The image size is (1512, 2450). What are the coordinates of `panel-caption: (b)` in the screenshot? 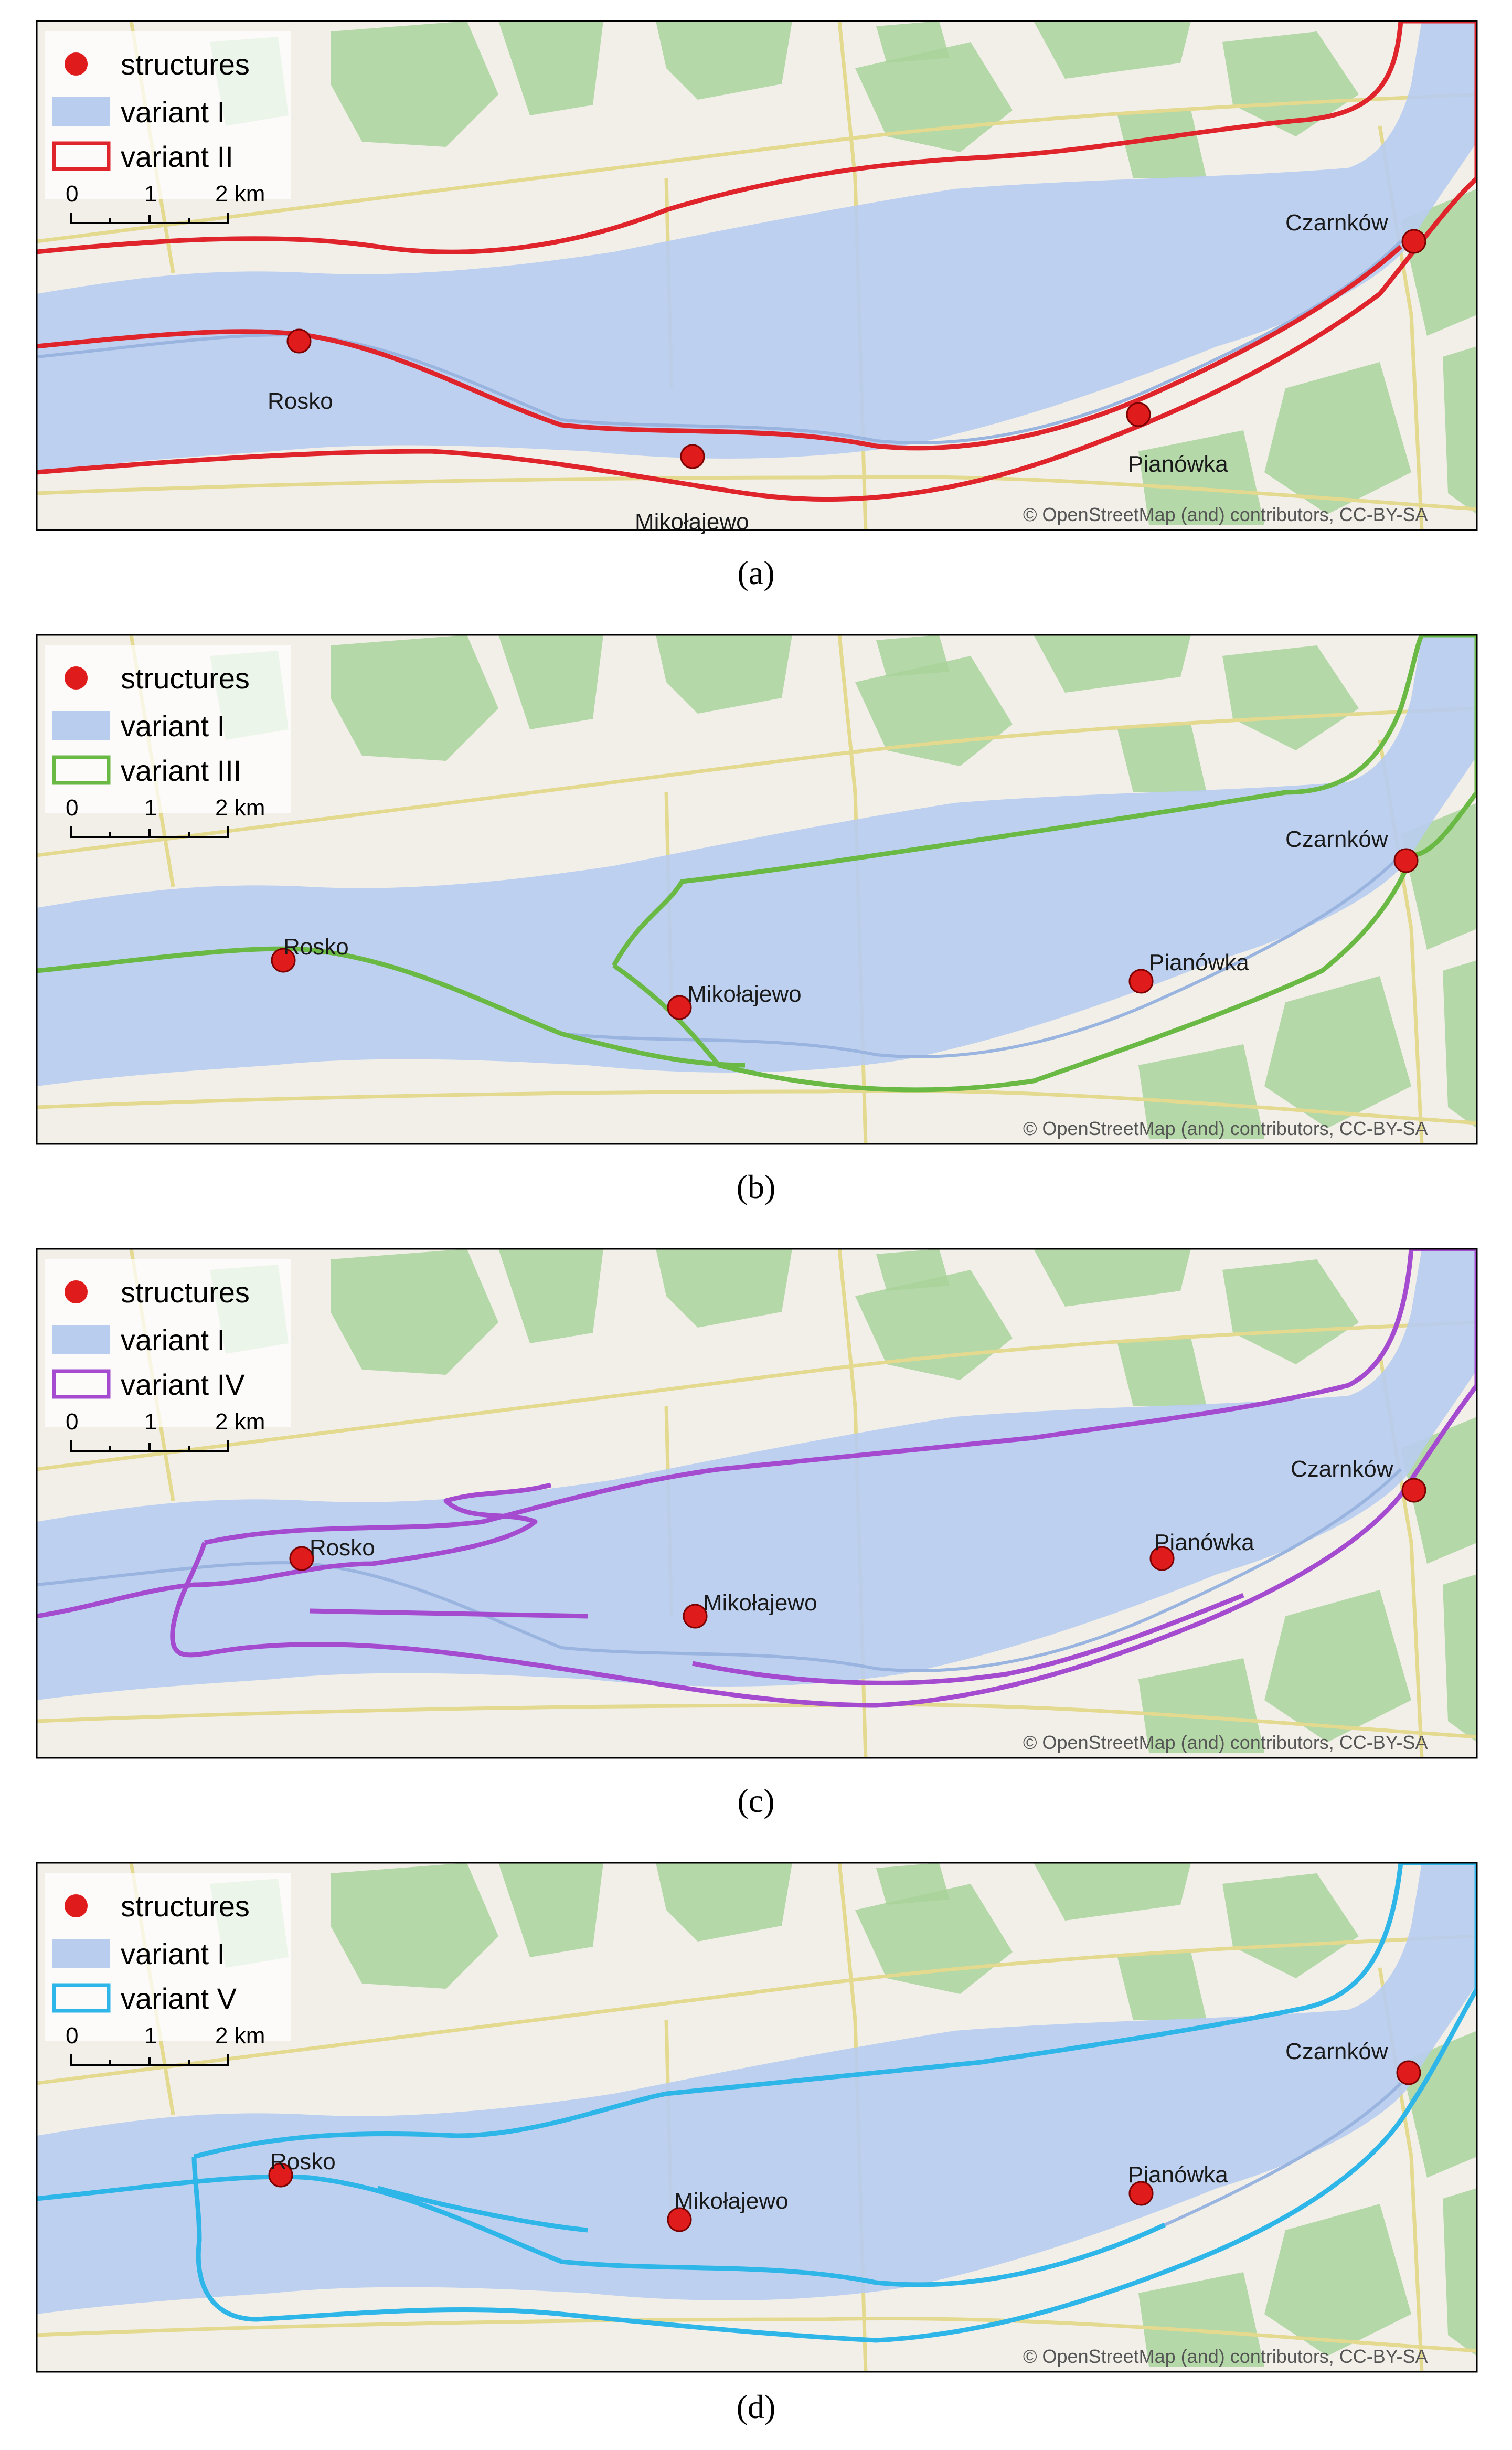 It's located at (756, 1186).